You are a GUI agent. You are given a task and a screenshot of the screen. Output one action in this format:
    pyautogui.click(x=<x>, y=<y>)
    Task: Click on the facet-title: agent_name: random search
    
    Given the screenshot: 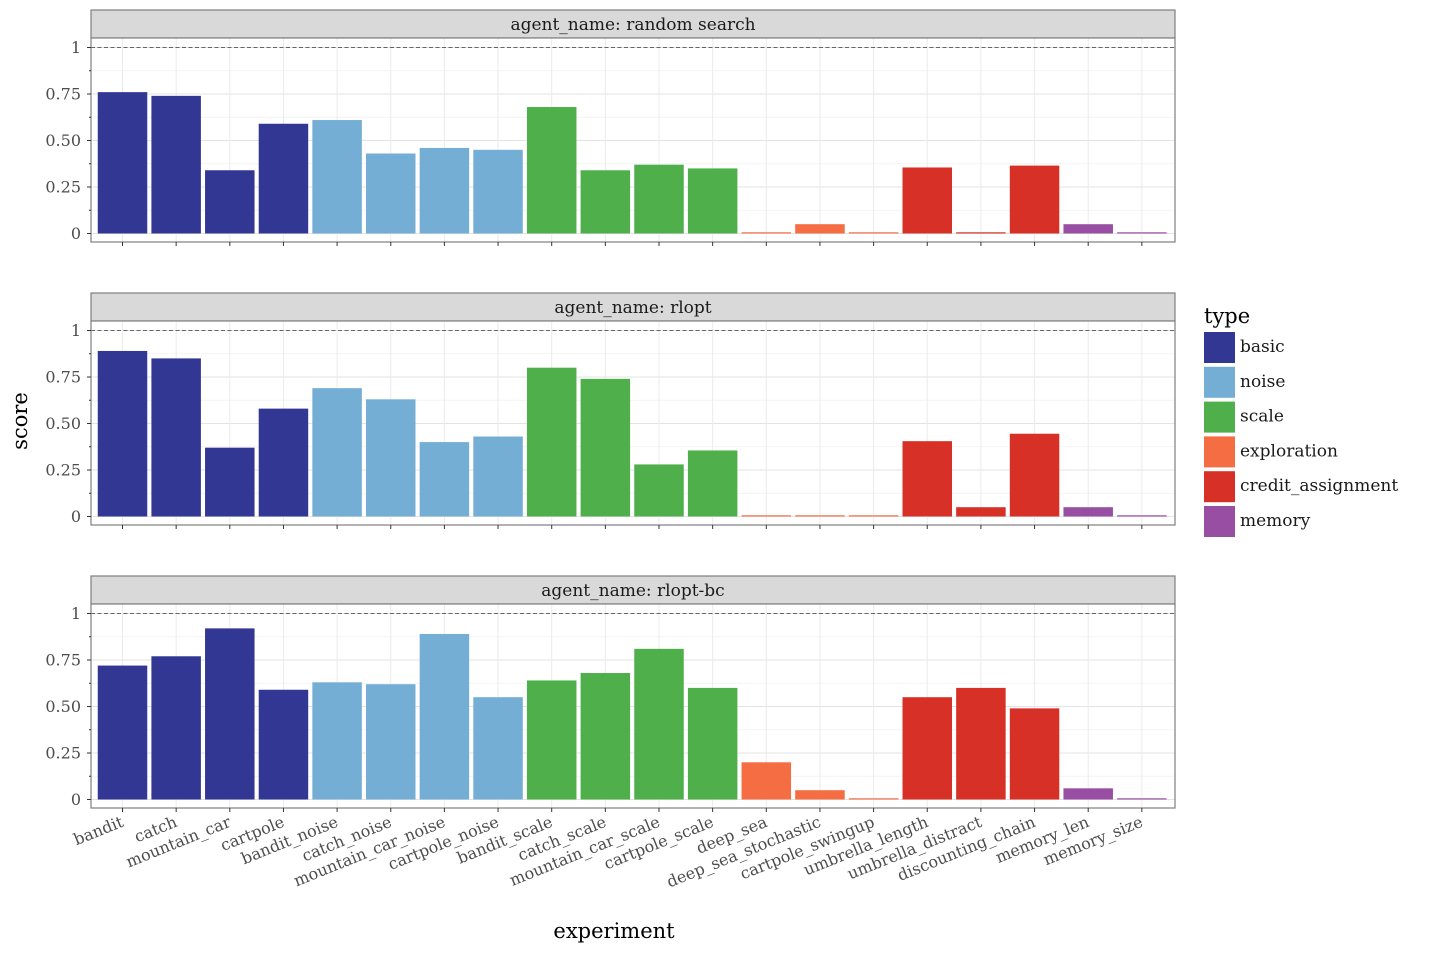 What is the action you would take?
    pyautogui.click(x=632, y=25)
    